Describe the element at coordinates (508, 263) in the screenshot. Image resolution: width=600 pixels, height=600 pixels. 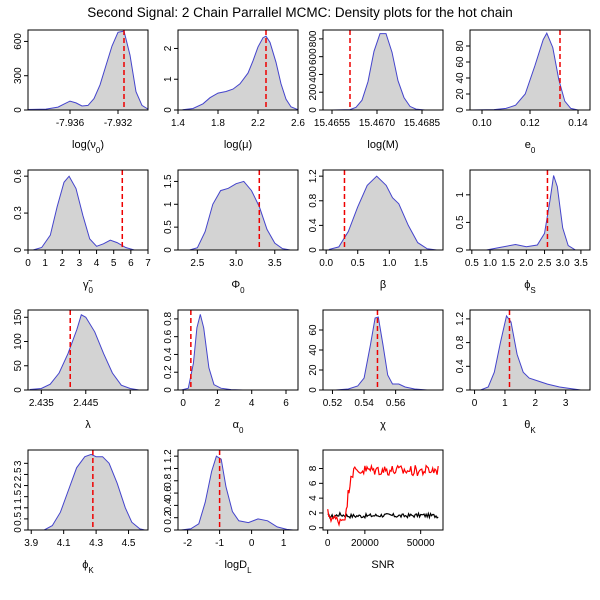
I see `x-tick-label: 1.5` at that location.